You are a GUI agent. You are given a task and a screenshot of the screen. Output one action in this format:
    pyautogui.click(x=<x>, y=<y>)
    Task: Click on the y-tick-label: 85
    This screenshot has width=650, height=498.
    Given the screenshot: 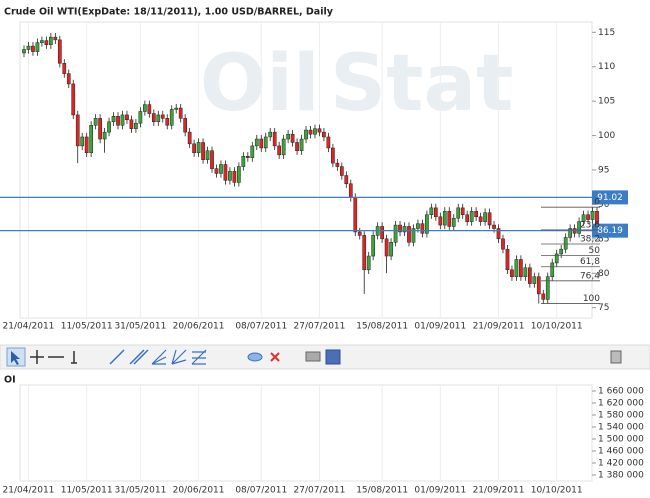 What is the action you would take?
    pyautogui.click(x=603, y=239)
    